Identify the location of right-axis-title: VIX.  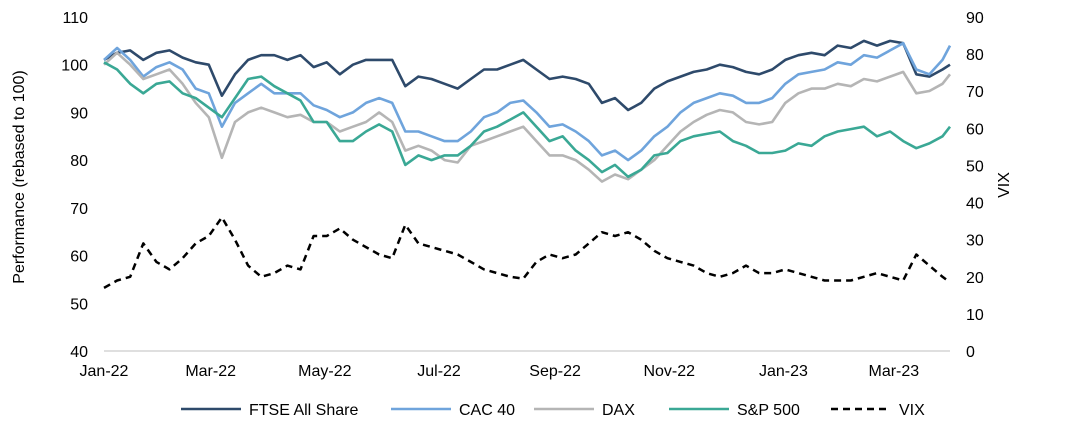
(1004, 185).